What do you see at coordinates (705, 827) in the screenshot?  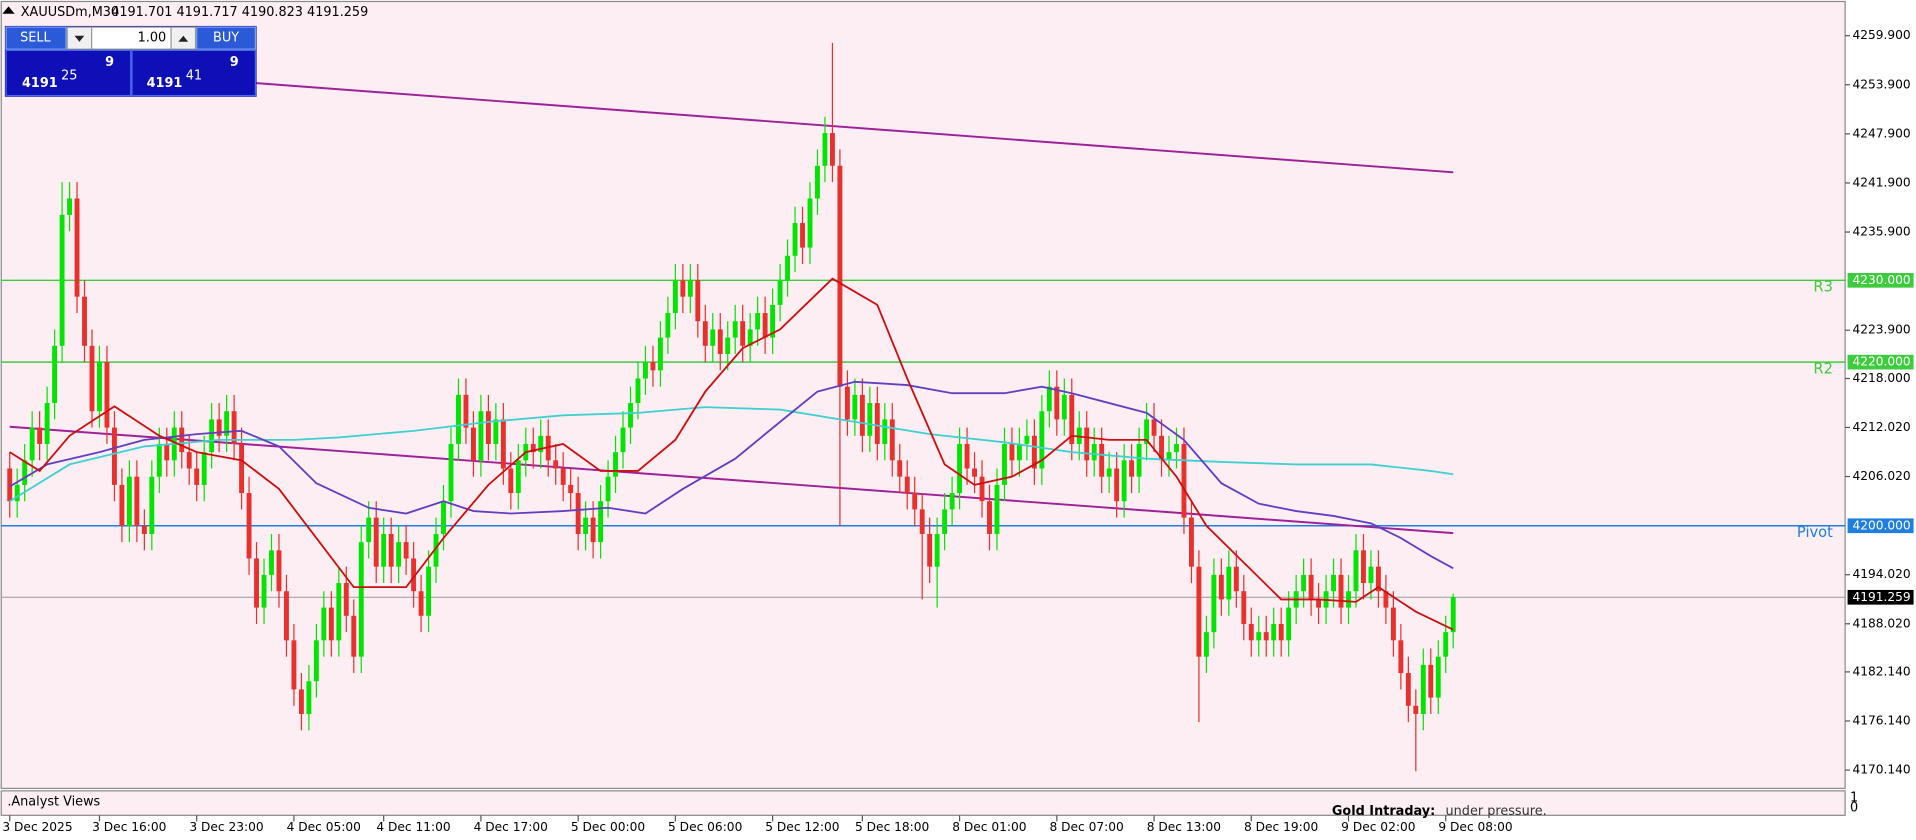 I see `x-tick-label: 5 Dec 06:00` at bounding box center [705, 827].